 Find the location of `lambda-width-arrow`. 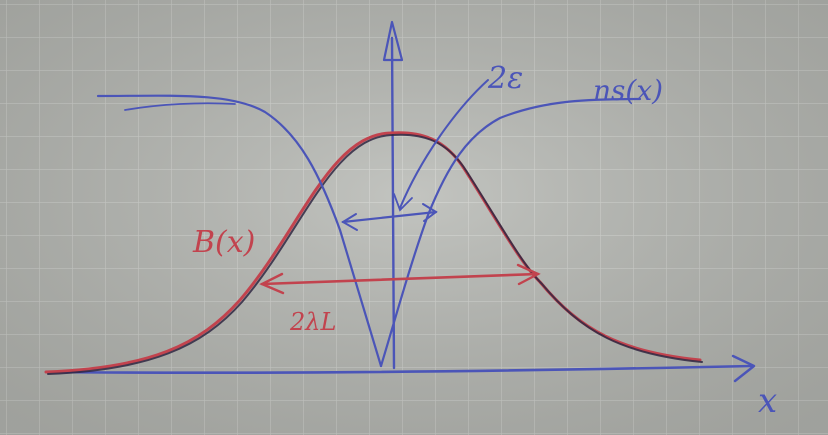

lambda-width-arrow is located at coordinates (400, 279).